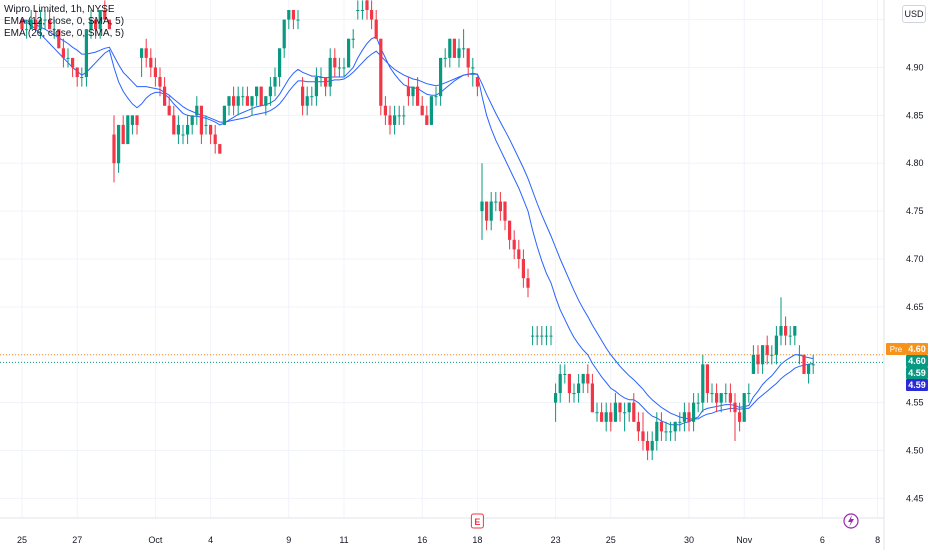  I want to click on earnings-marker, so click(477, 521).